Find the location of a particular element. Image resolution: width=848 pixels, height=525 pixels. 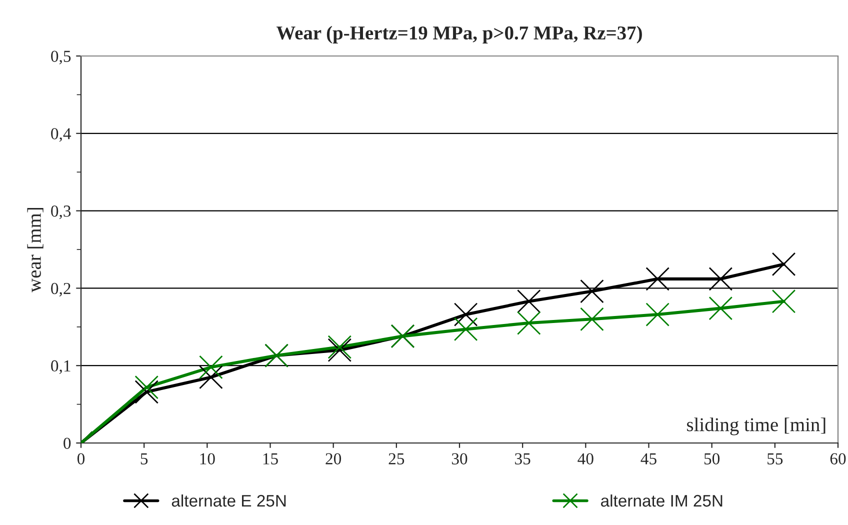

y-tick-label: 0,3 is located at coordinates (61, 213).